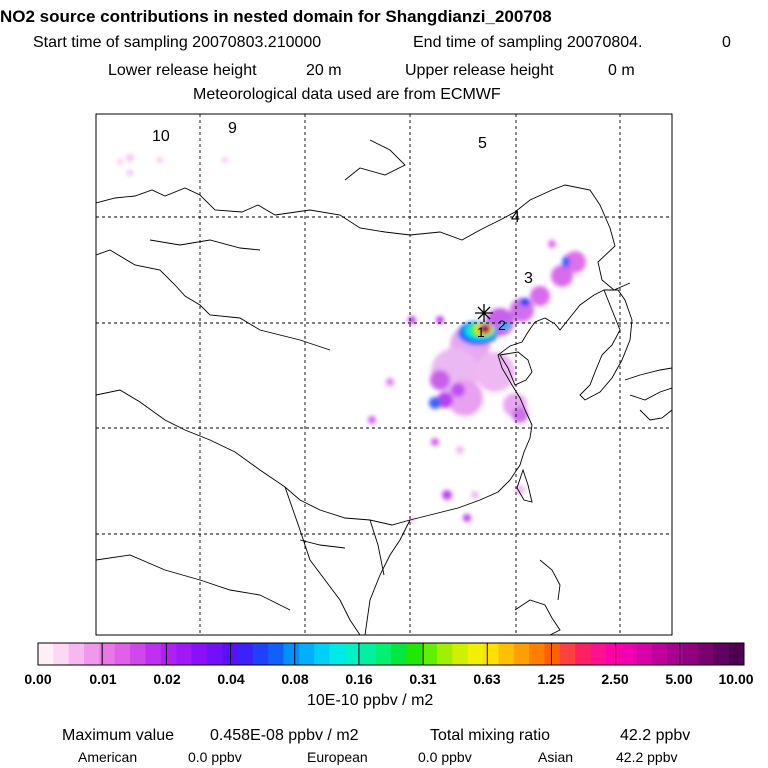 Image resolution: width=768 pixels, height=768 pixels. Describe the element at coordinates (515, 217) in the screenshot. I see `region-label-4: 4` at that location.